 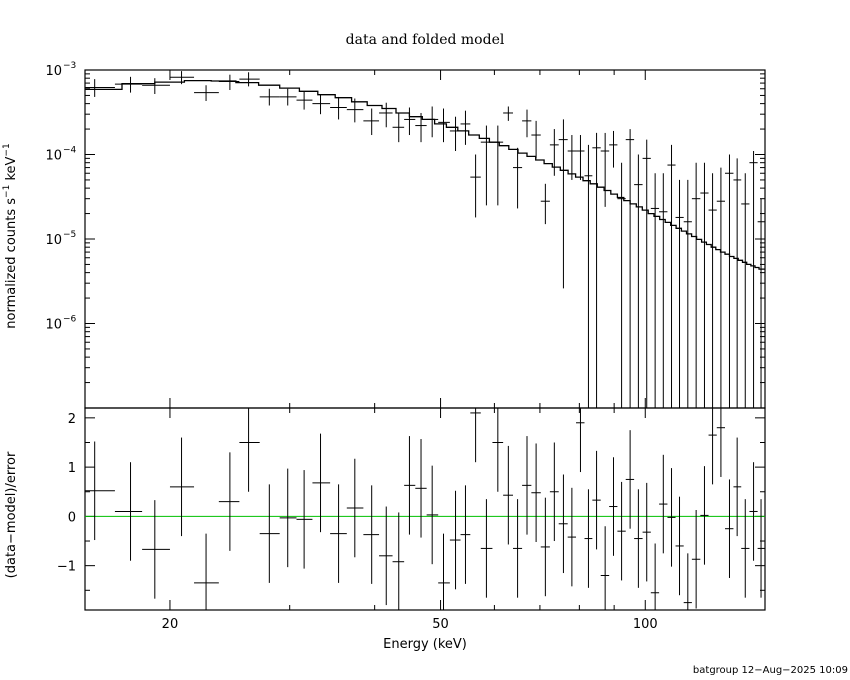 I want to click on y-tick-exponent: −6, so click(x=70, y=320).